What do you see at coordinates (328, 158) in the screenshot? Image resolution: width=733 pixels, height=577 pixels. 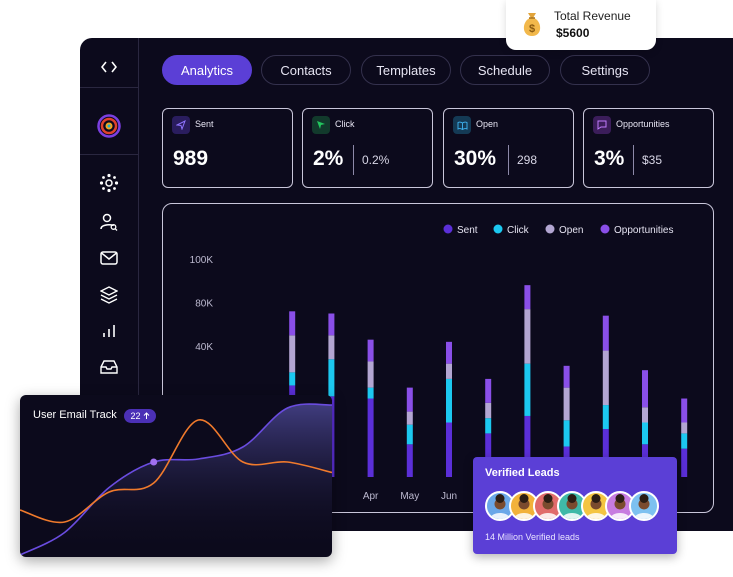 I see `stat-value: 2%` at bounding box center [328, 158].